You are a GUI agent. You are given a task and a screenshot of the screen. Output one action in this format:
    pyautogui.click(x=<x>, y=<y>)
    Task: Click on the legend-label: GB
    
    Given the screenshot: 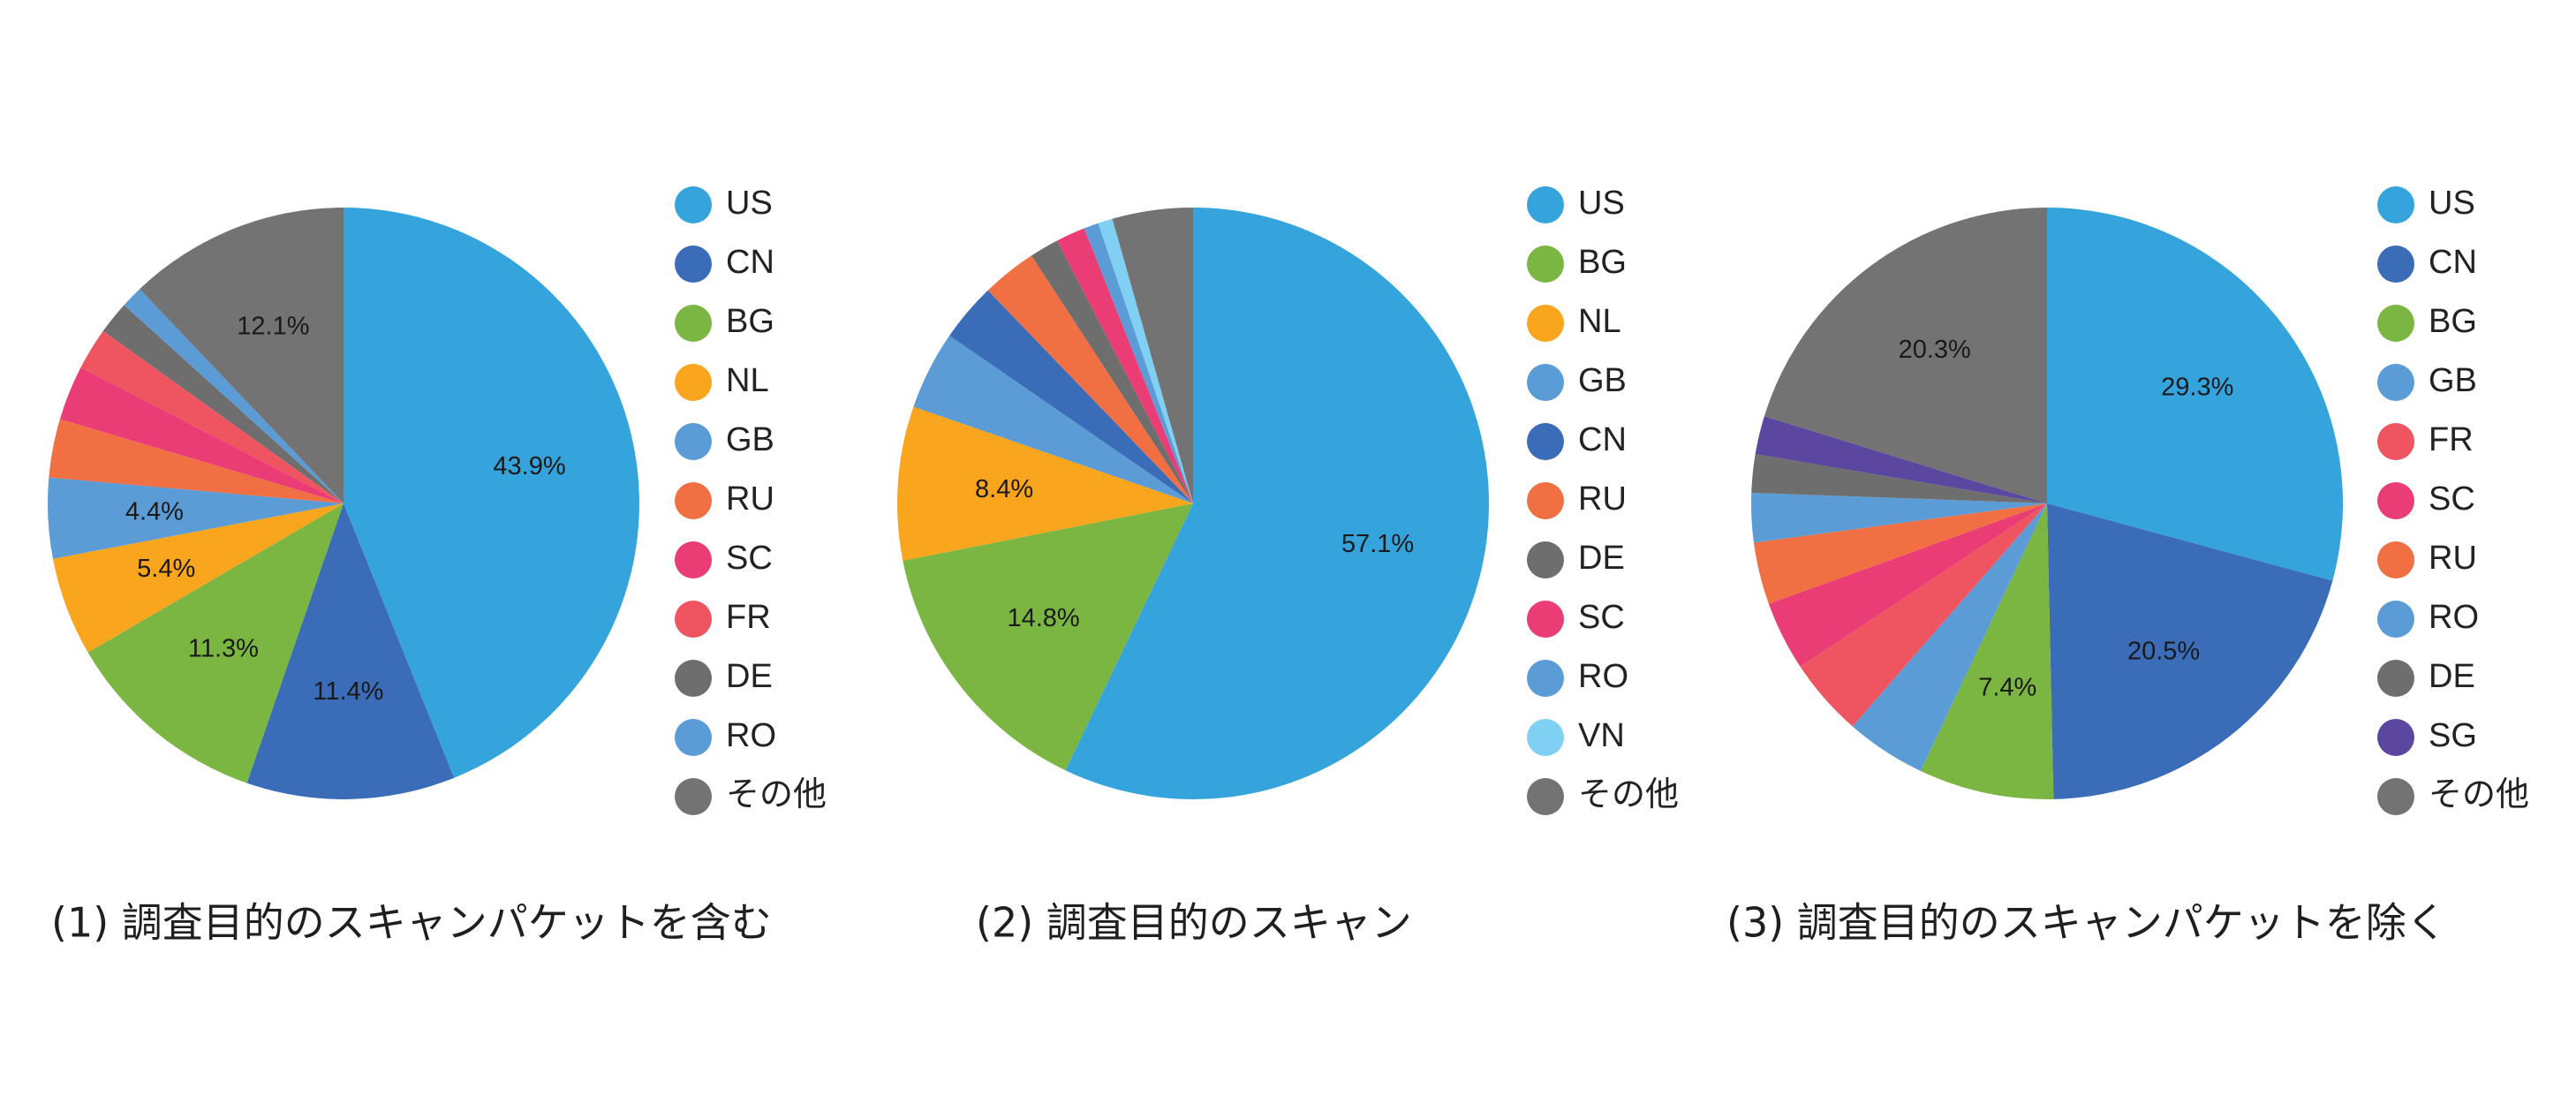 What is the action you would take?
    pyautogui.click(x=2453, y=380)
    